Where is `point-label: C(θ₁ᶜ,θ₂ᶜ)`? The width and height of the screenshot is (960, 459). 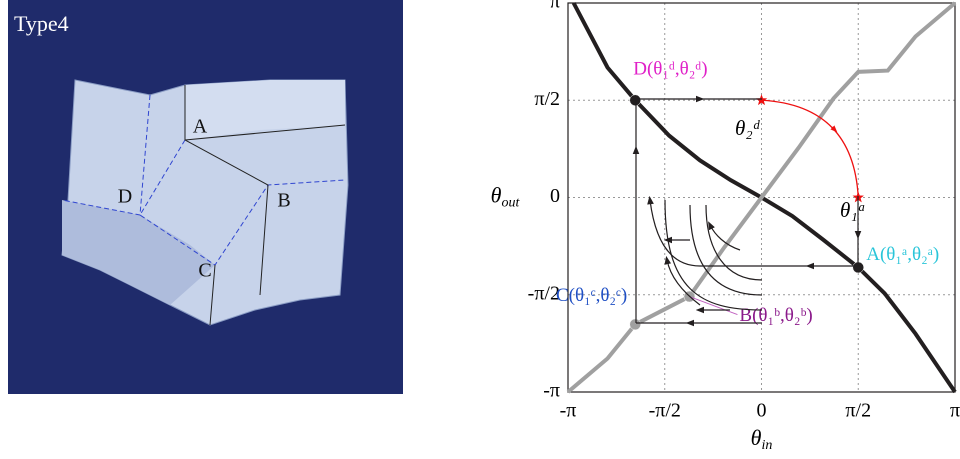 point-label: C(θ₁ᶜ,θ₂ᶜ) is located at coordinates (591, 295).